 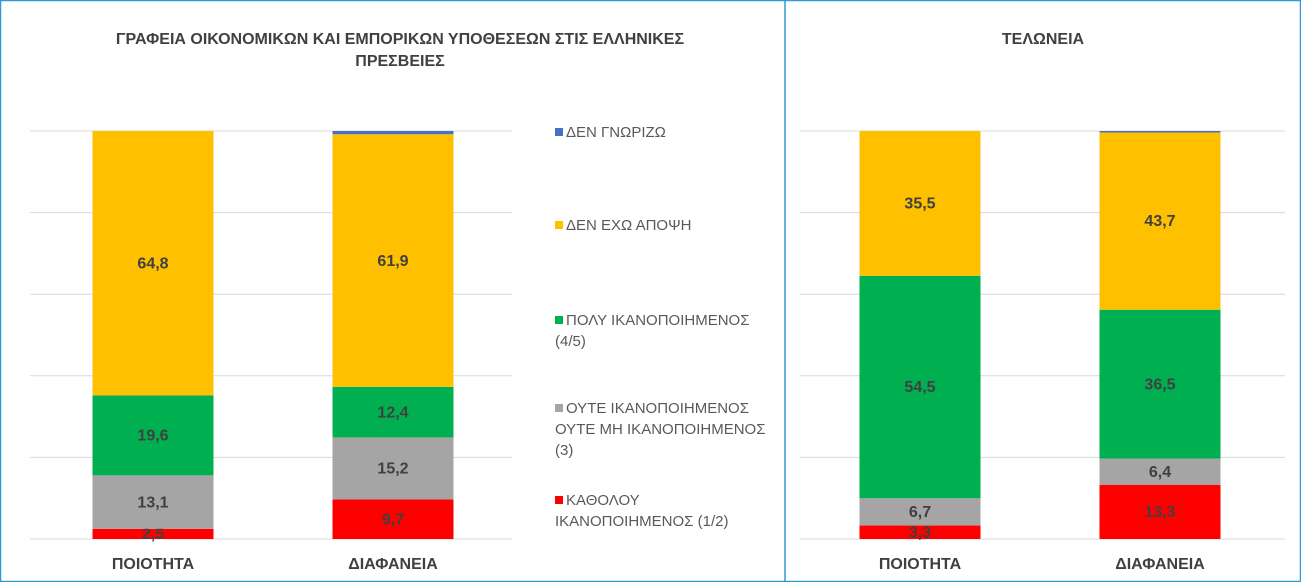 What do you see at coordinates (642, 511) in the screenshot?
I see `legend-label: ΚΑΘΟΛΟΥ ΙΚΑΝΟΠΟΙΗΜΕΝΟΣ (1/2)` at bounding box center [642, 511].